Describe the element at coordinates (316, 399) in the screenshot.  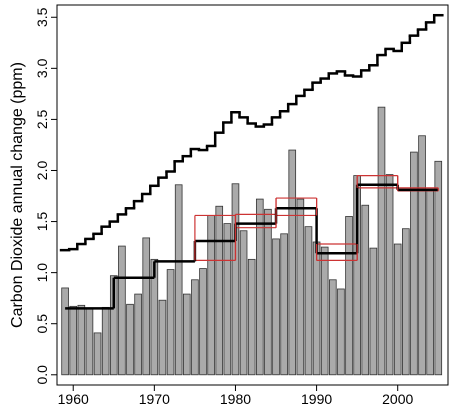
I see `x-tick-label: 1990` at that location.